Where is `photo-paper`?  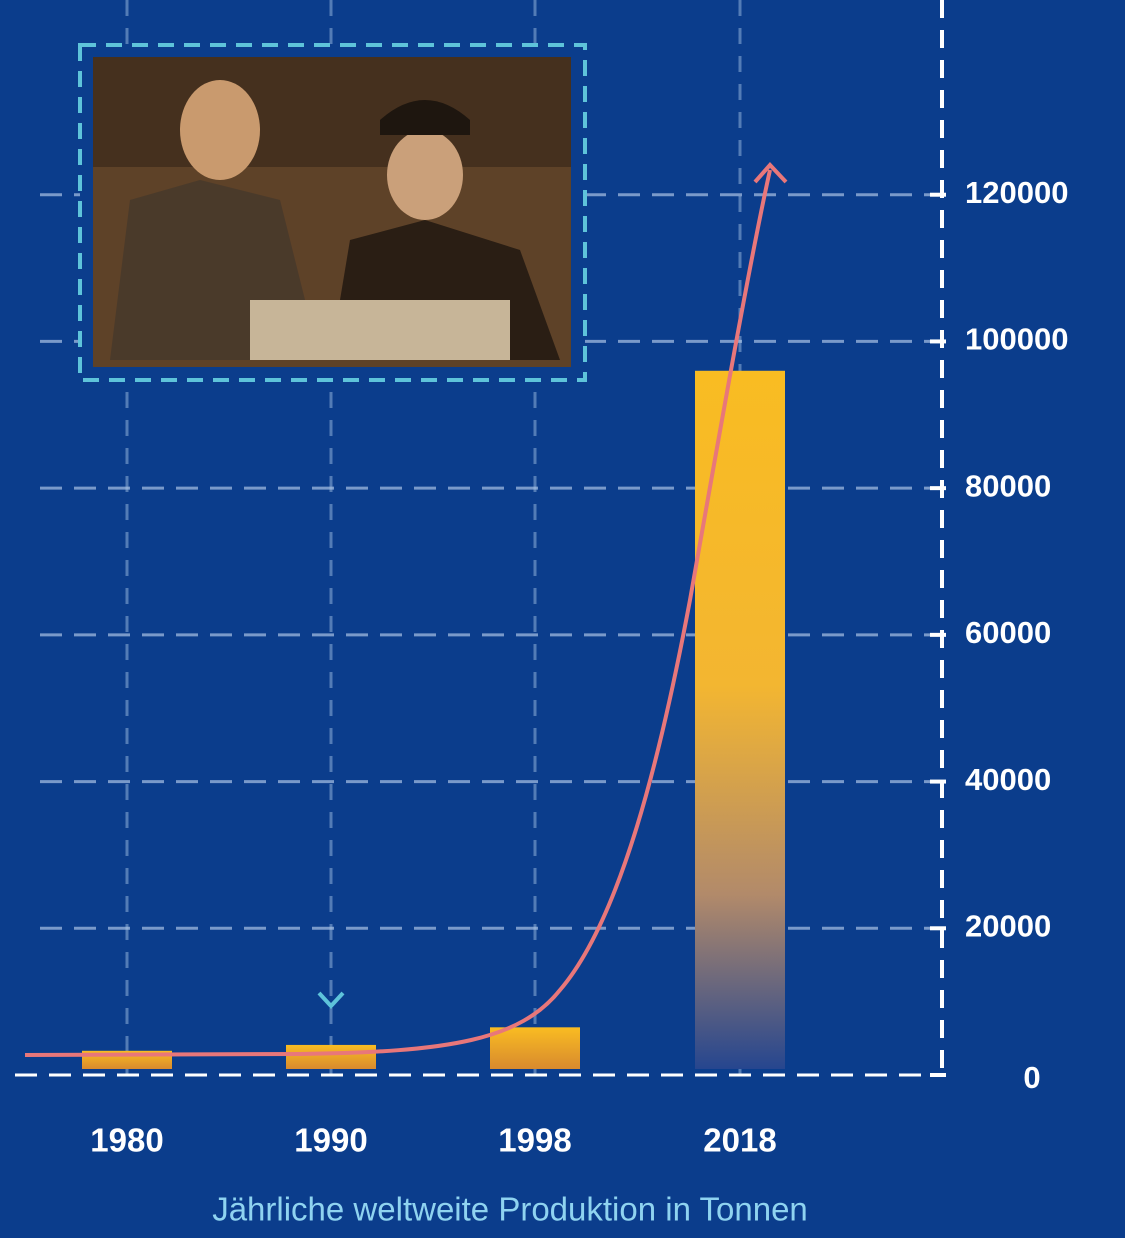
photo-paper is located at coordinates (380, 330).